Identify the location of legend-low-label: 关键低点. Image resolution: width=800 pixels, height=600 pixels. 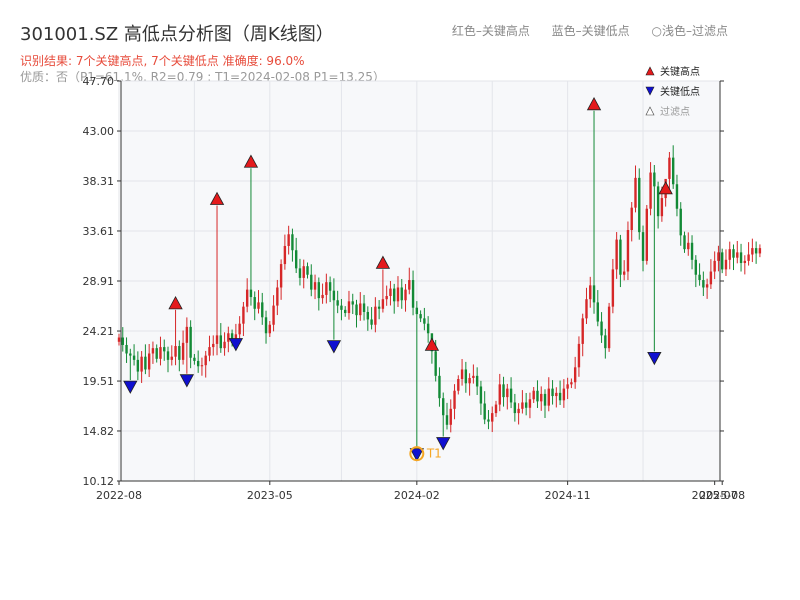
(680, 91).